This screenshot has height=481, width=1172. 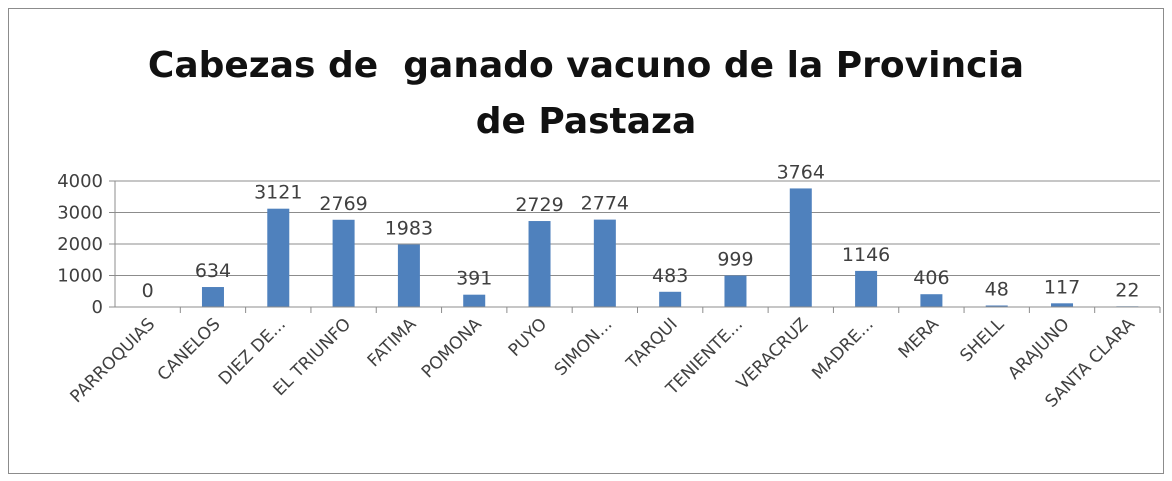 I want to click on data-label: 0, so click(x=148, y=291).